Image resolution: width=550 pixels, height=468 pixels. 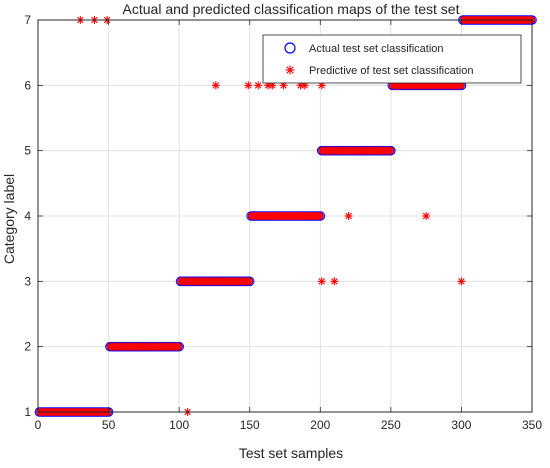 I want to click on y-axis-label: Category label, so click(x=9, y=219).